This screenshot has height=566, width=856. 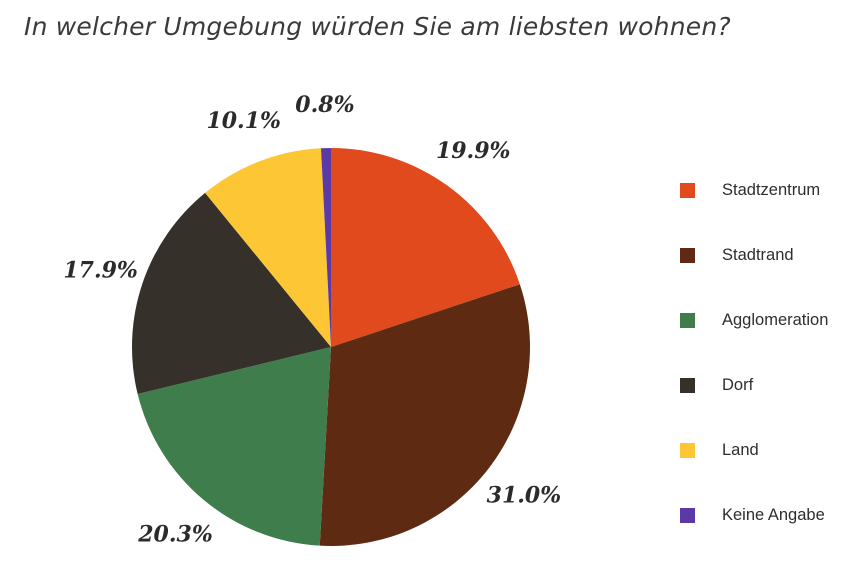 I want to click on pie-label-stadtrand: 31.0%, so click(x=524, y=496).